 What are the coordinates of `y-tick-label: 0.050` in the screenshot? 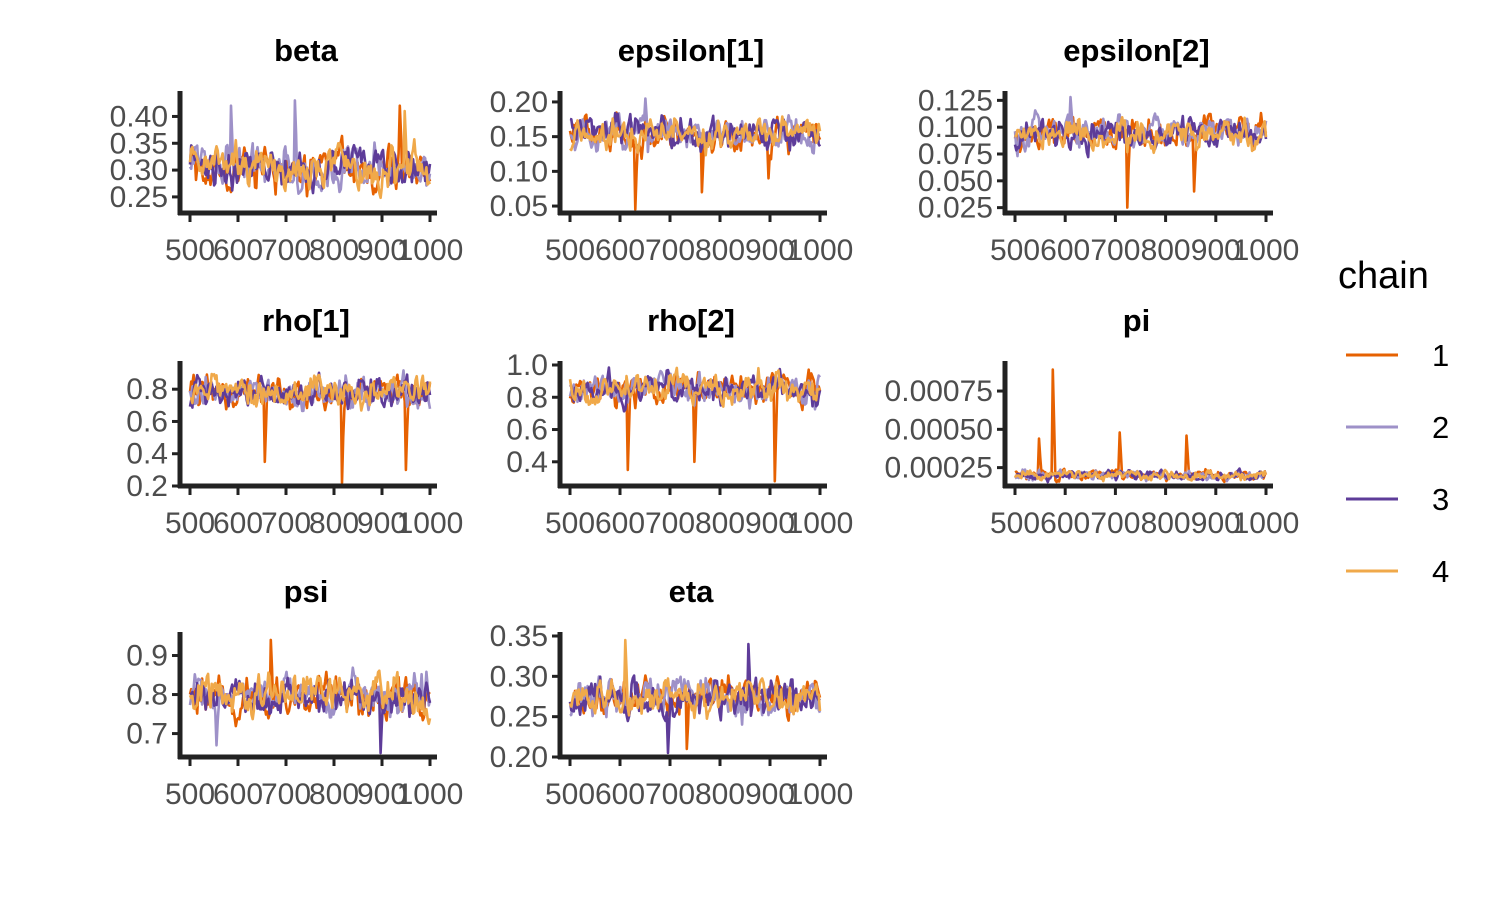 It's located at (955, 181).